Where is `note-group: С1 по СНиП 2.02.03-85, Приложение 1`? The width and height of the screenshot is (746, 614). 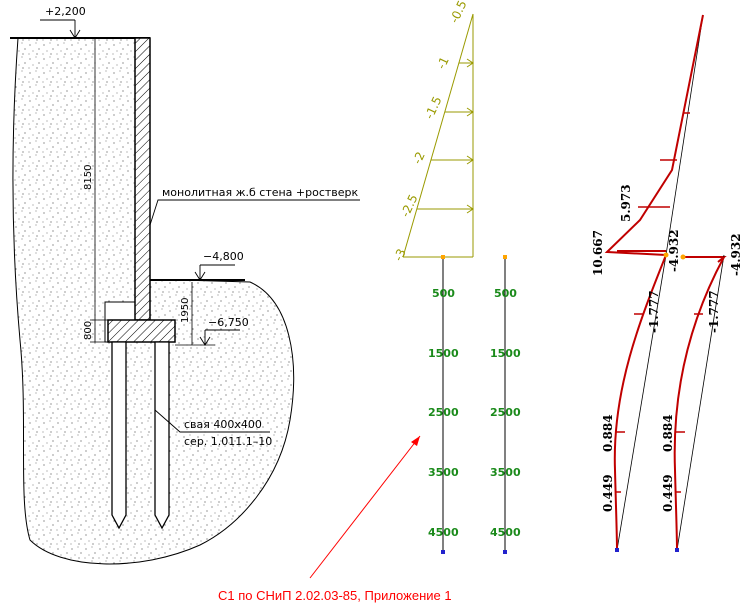 note-group: С1 по СНиП 2.02.03-85, Приложение 1 is located at coordinates (335, 519).